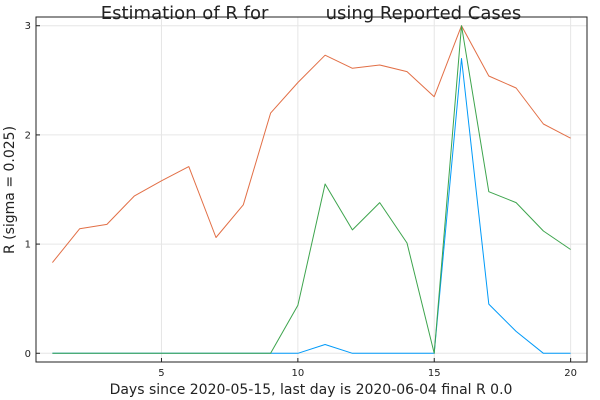 This screenshot has height=400, width=600. What do you see at coordinates (28, 26) in the screenshot?
I see `y-tick-label: 3` at bounding box center [28, 26].